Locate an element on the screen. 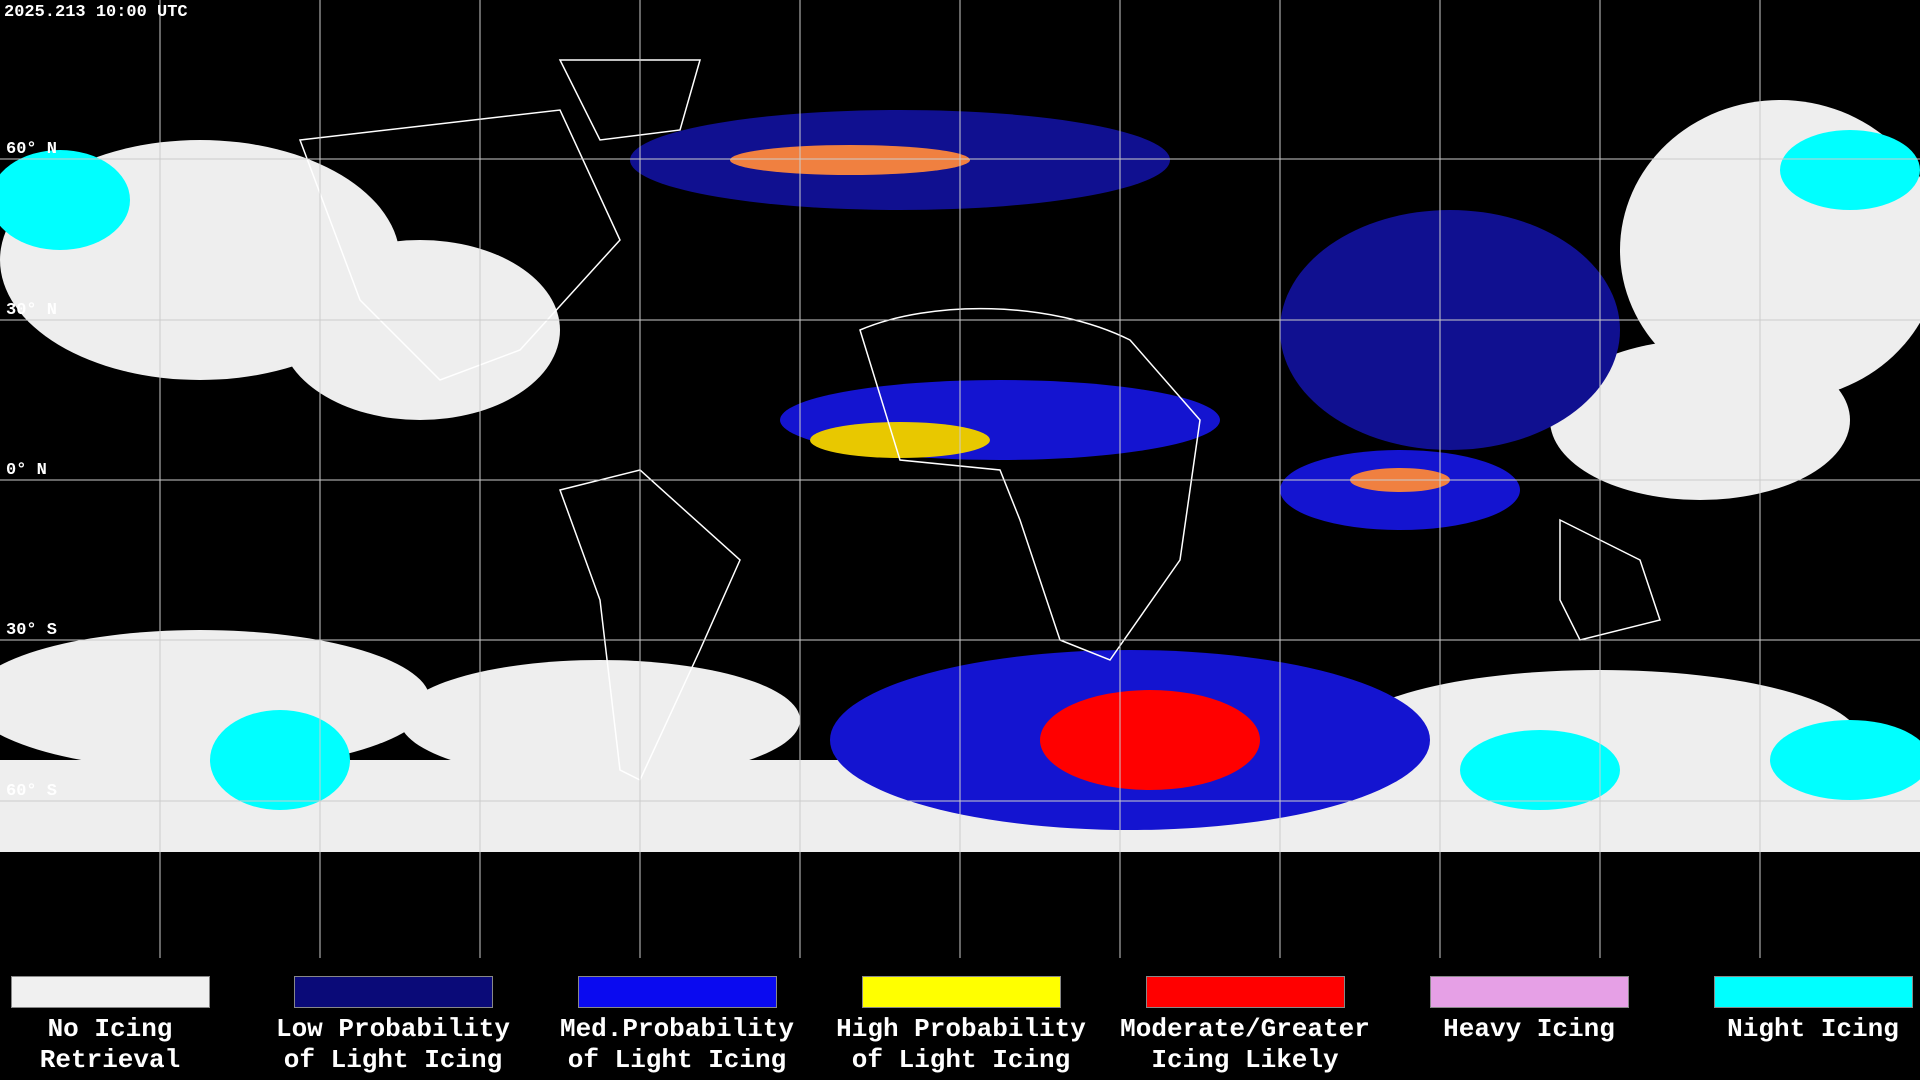 The image size is (1920, 1080). legend-label: Med.Probability of Light Icing is located at coordinates (677, 1045).